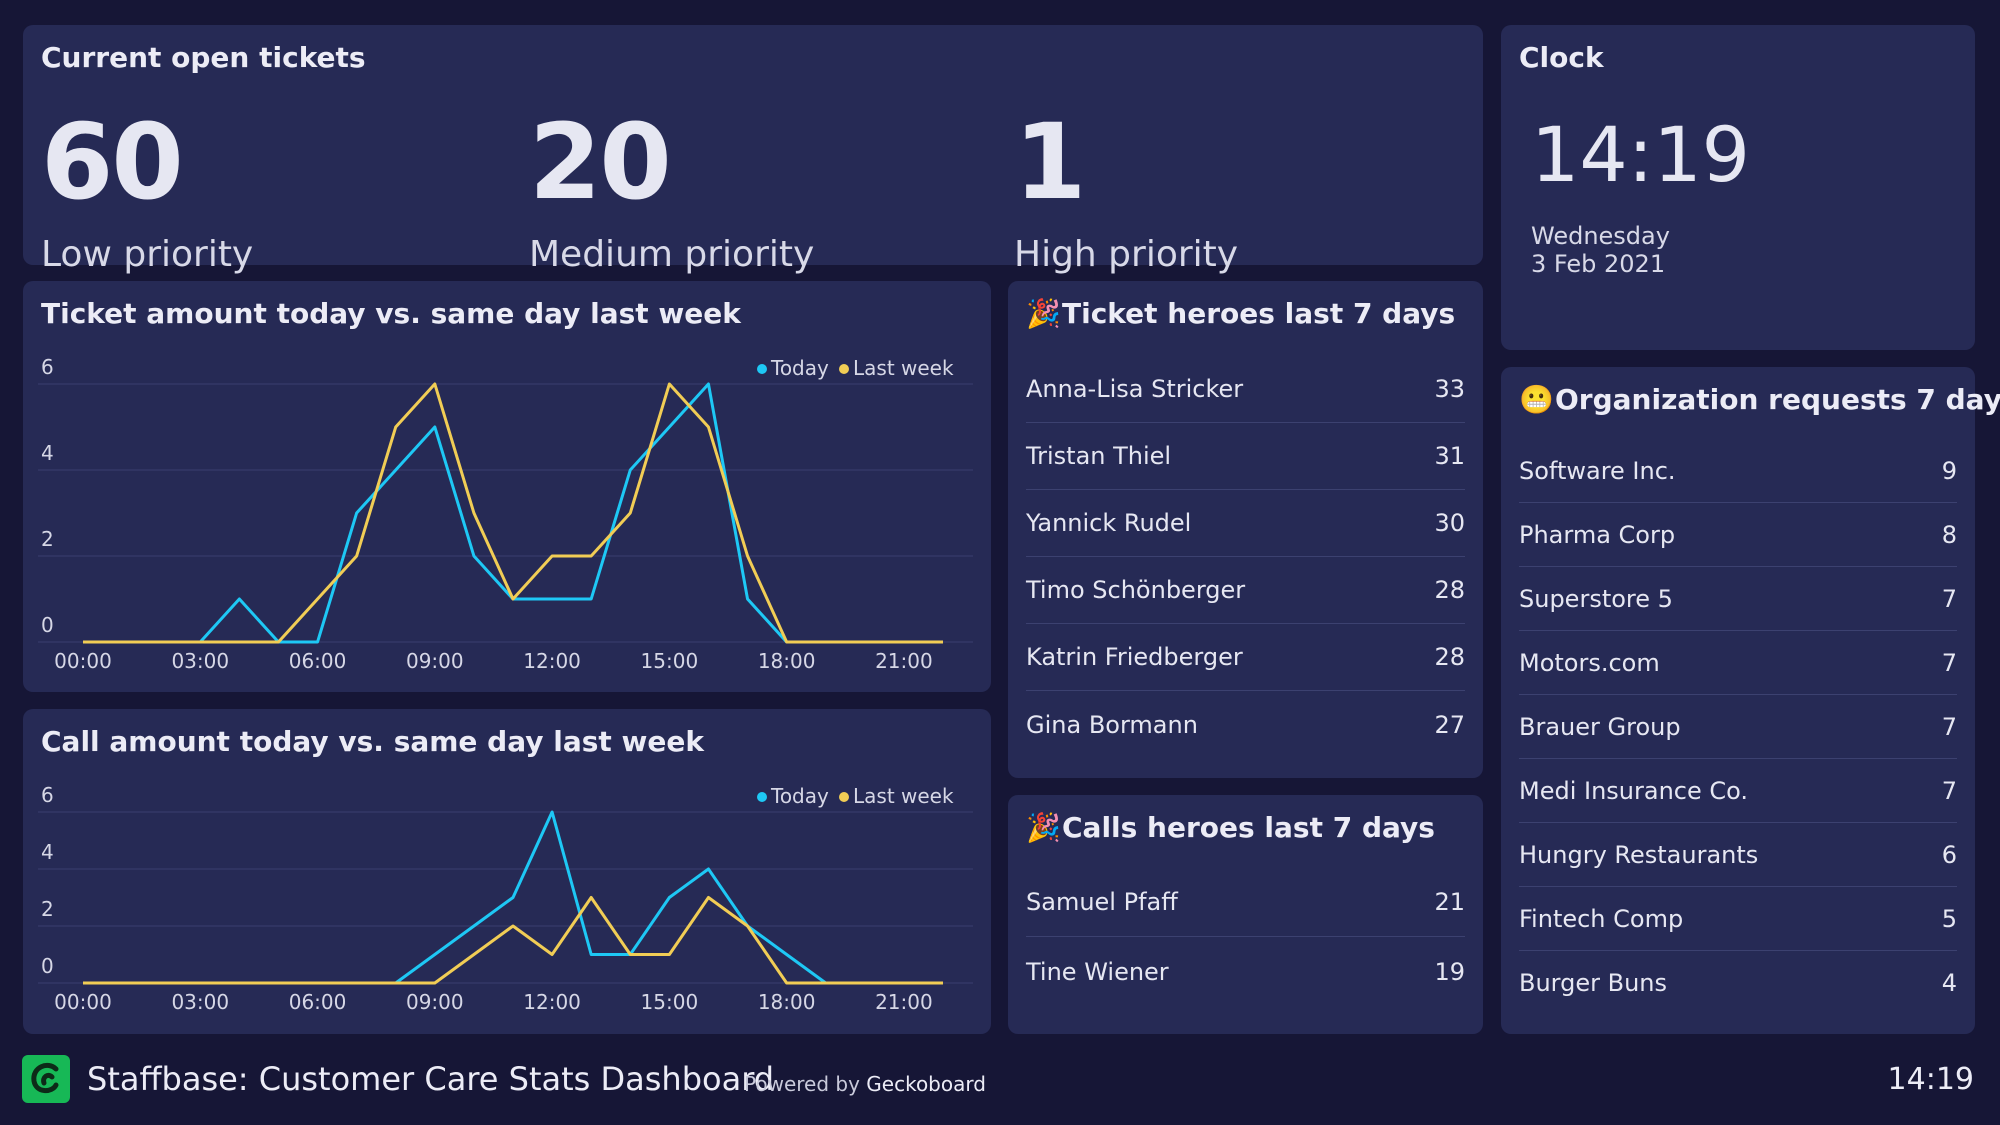 This screenshot has width=2000, height=1125. I want to click on powered-by: Powered by Geckoboard, so click(865, 1084).